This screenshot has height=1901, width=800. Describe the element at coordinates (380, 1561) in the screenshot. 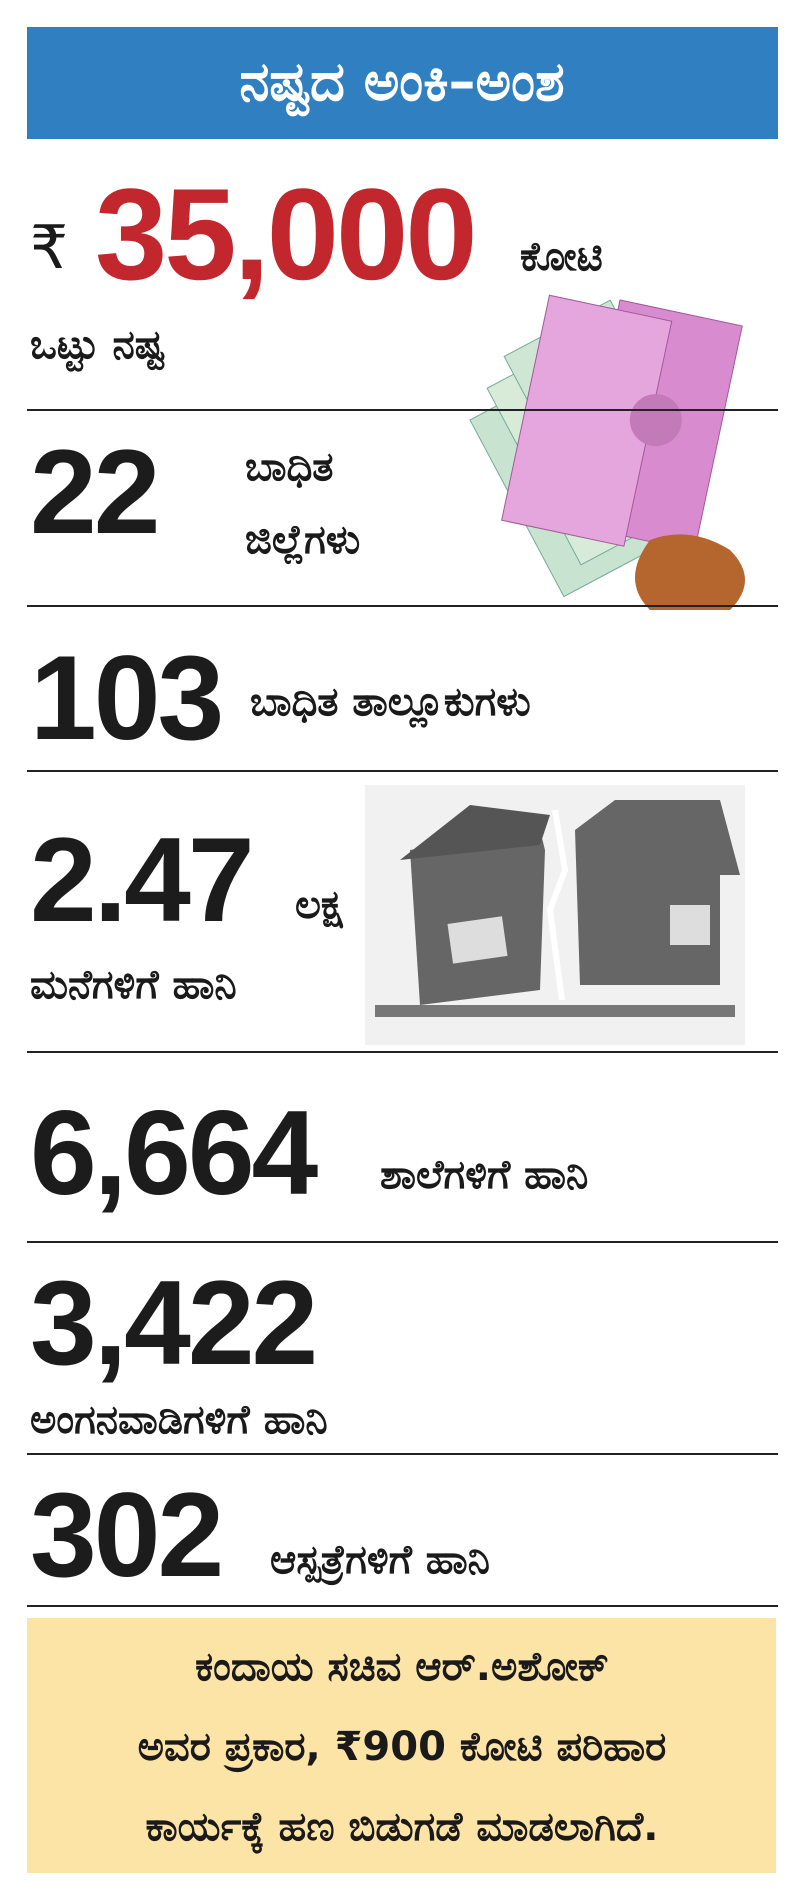

I see `label: ಆಸ್ಪತ್ರೆಗಳಿಗೆ ಹಾನಿ` at that location.